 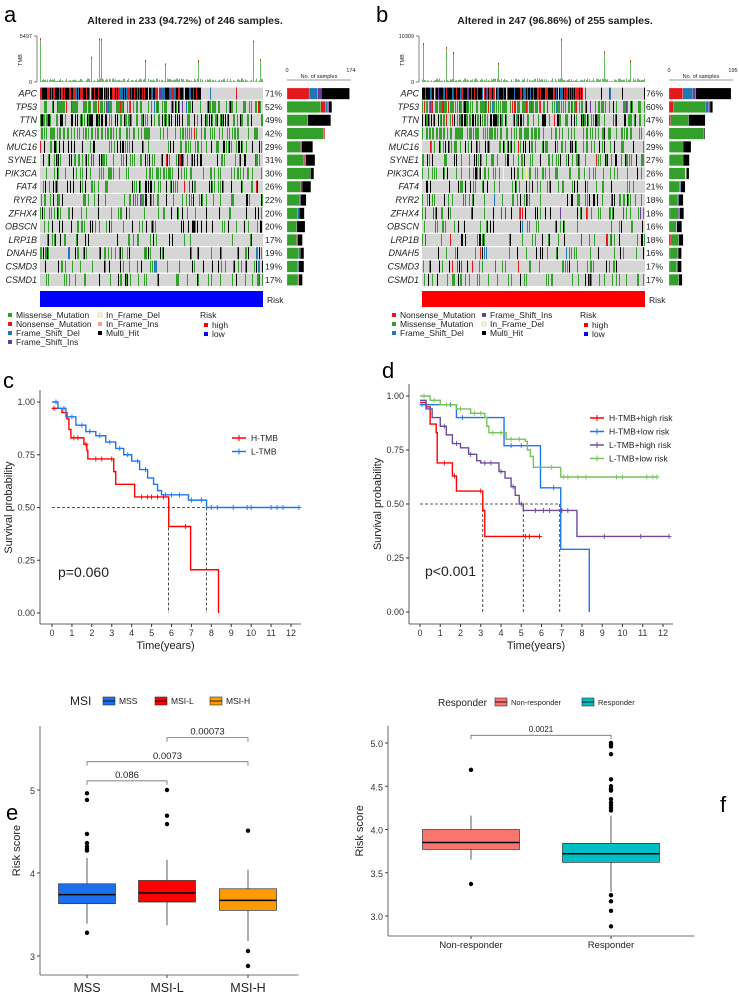 What do you see at coordinates (654, 173) in the screenshot?
I see `gene-percent: 26%` at bounding box center [654, 173].